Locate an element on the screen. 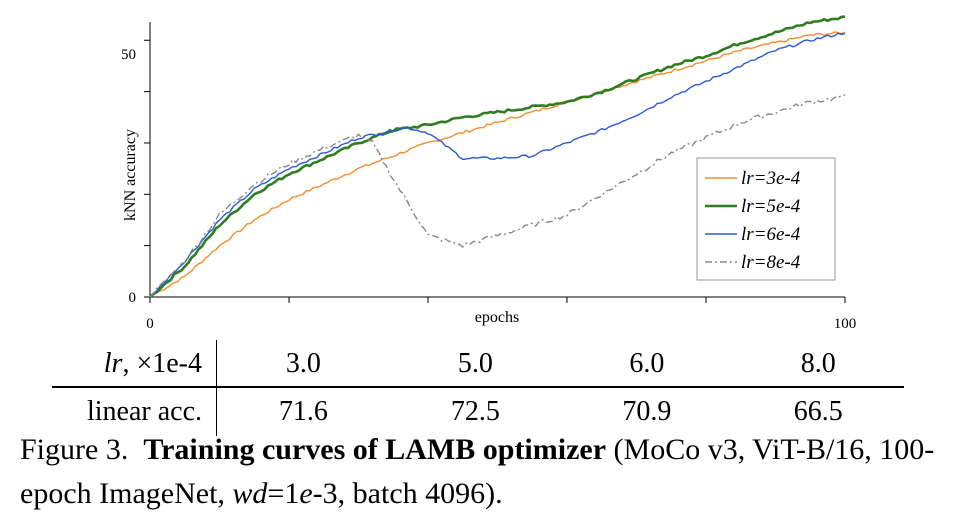  linear-acc-label: linear acc. is located at coordinates (134, 411).